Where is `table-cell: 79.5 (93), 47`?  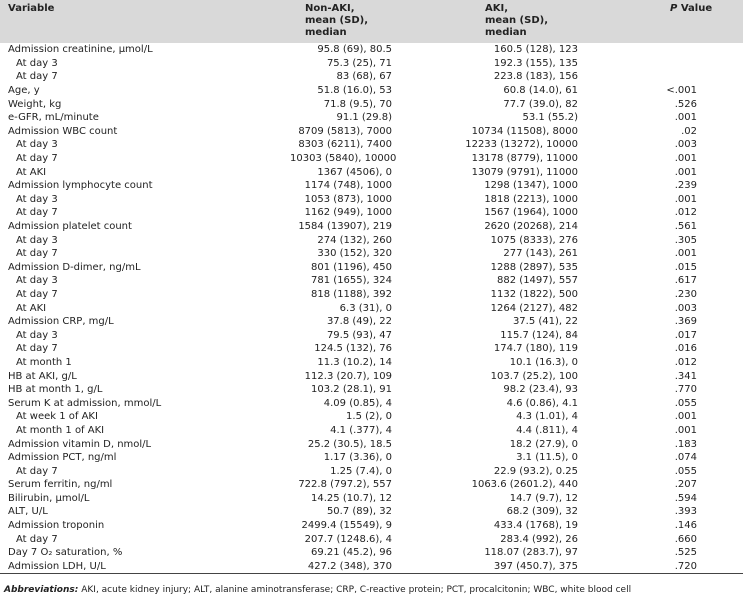 table-cell: 79.5 (93), 47 is located at coordinates (345, 335).